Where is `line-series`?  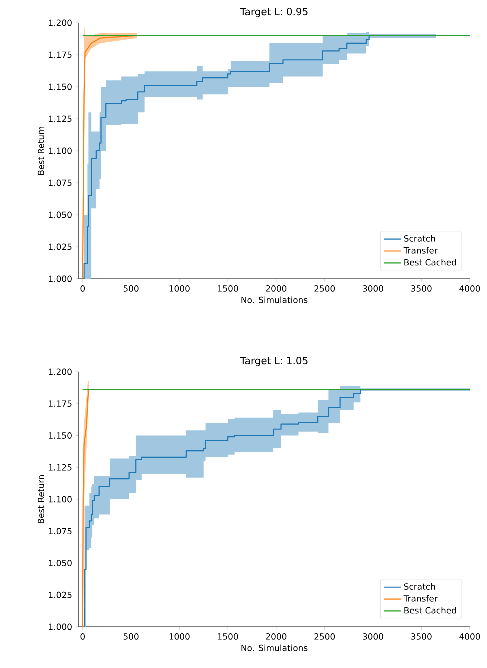 line-series is located at coordinates (86, 508).